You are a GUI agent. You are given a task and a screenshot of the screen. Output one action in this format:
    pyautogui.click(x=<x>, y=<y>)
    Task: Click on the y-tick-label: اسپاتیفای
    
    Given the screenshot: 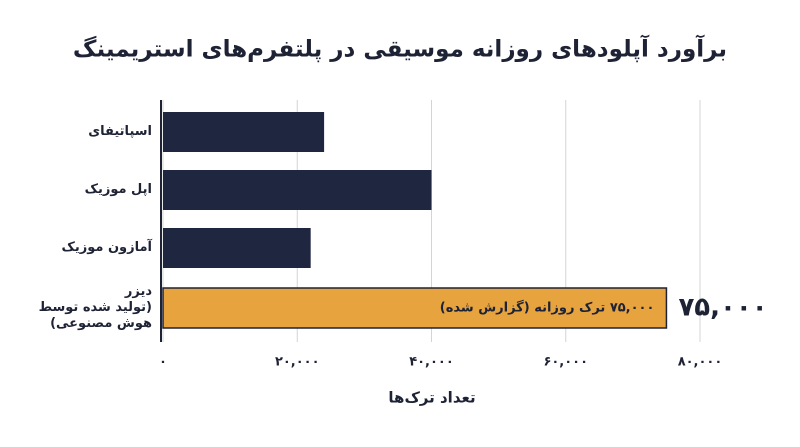 What is the action you would take?
    pyautogui.click(x=120, y=131)
    